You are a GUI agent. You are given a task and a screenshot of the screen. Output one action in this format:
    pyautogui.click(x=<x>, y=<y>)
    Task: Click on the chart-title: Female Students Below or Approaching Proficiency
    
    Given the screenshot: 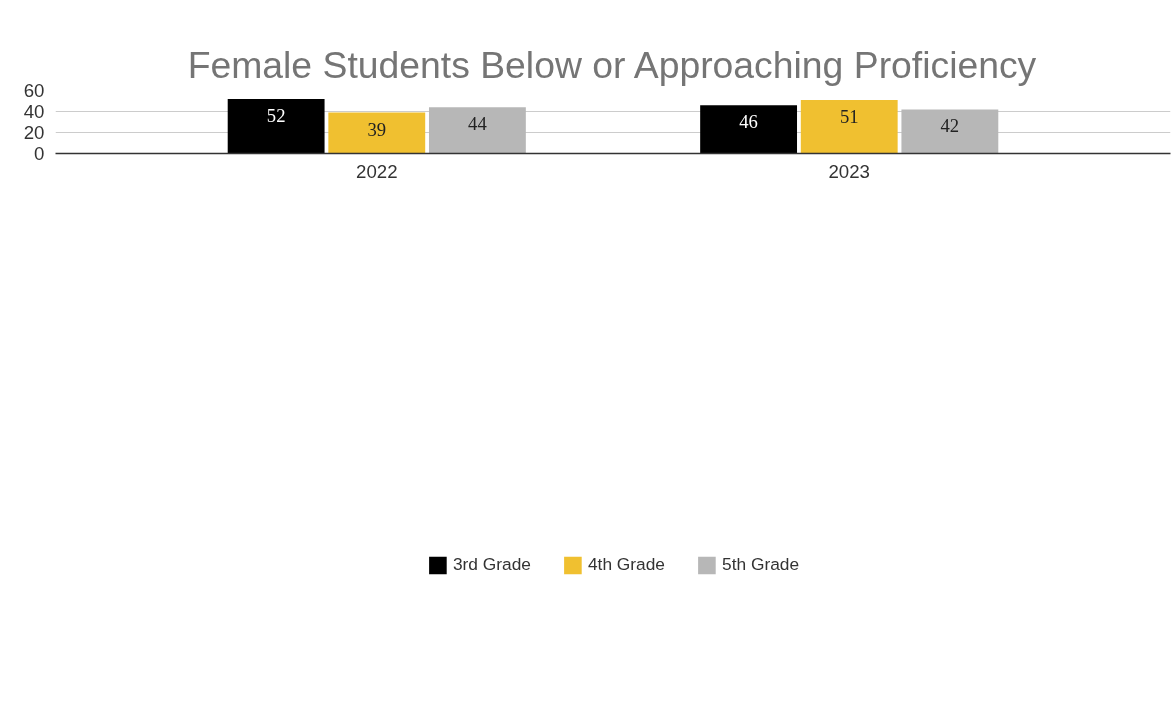 What is the action you would take?
    pyautogui.click(x=612, y=64)
    